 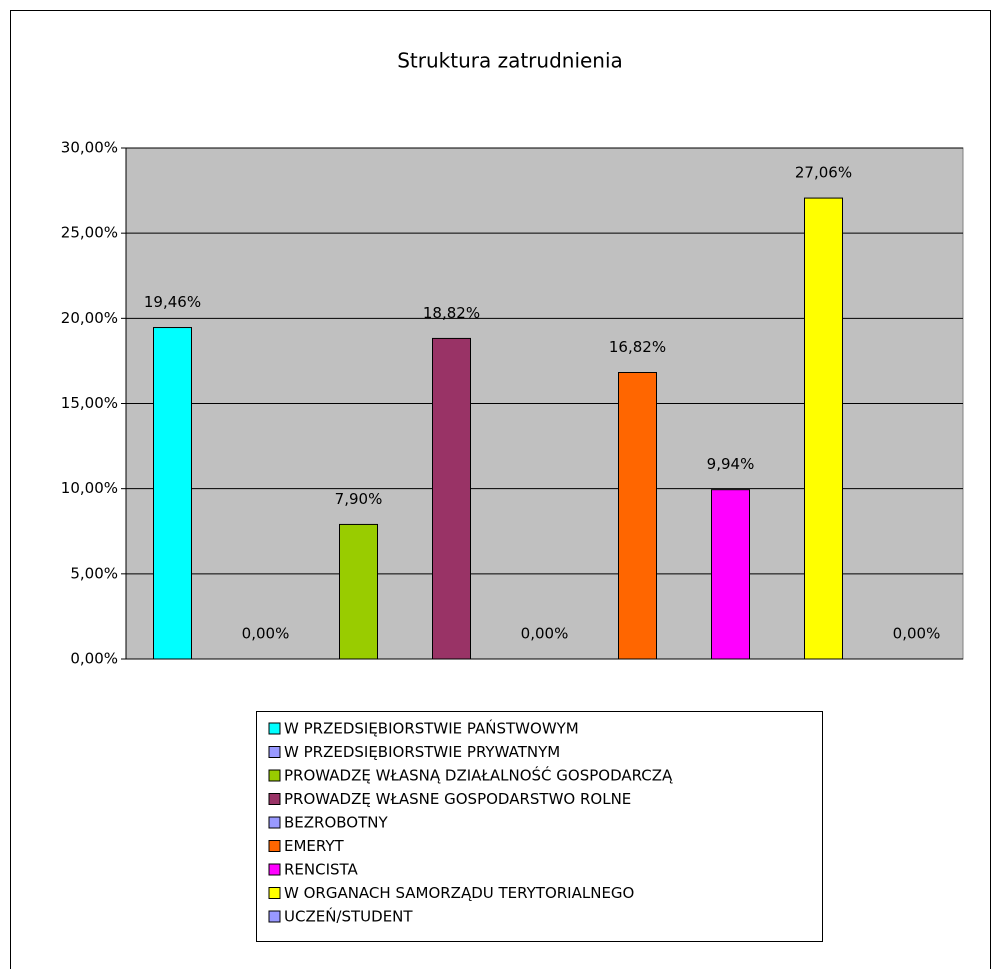 I want to click on y-tick-label: 10,00%, so click(x=89, y=488).